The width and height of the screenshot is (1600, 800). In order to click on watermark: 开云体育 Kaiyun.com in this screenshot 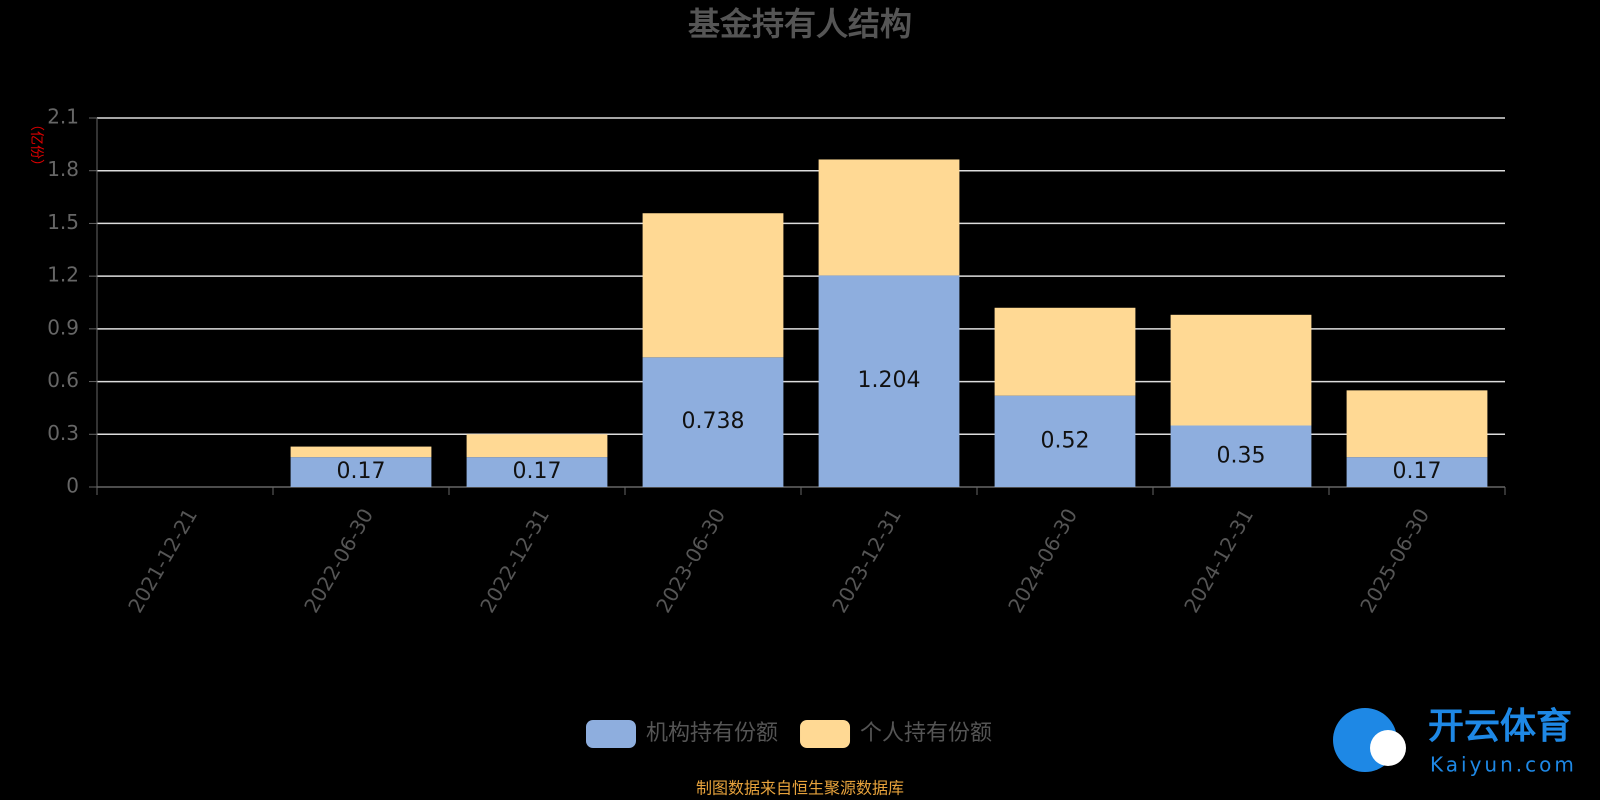, I will do `click(1455, 741)`.